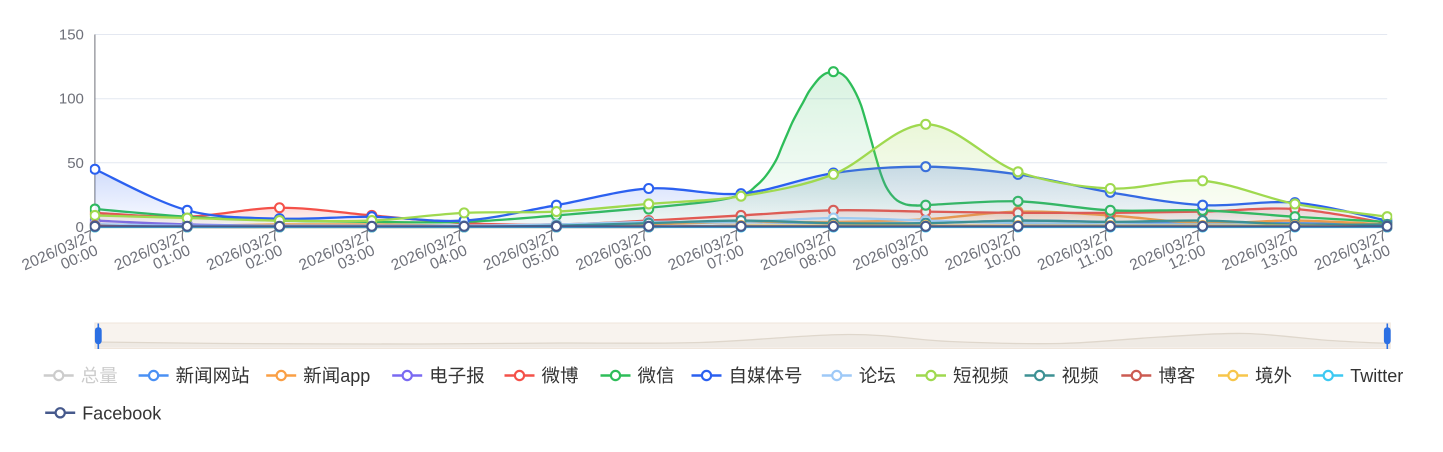  Describe the element at coordinates (75, 163) in the screenshot. I see `svg-text: 50` at that location.